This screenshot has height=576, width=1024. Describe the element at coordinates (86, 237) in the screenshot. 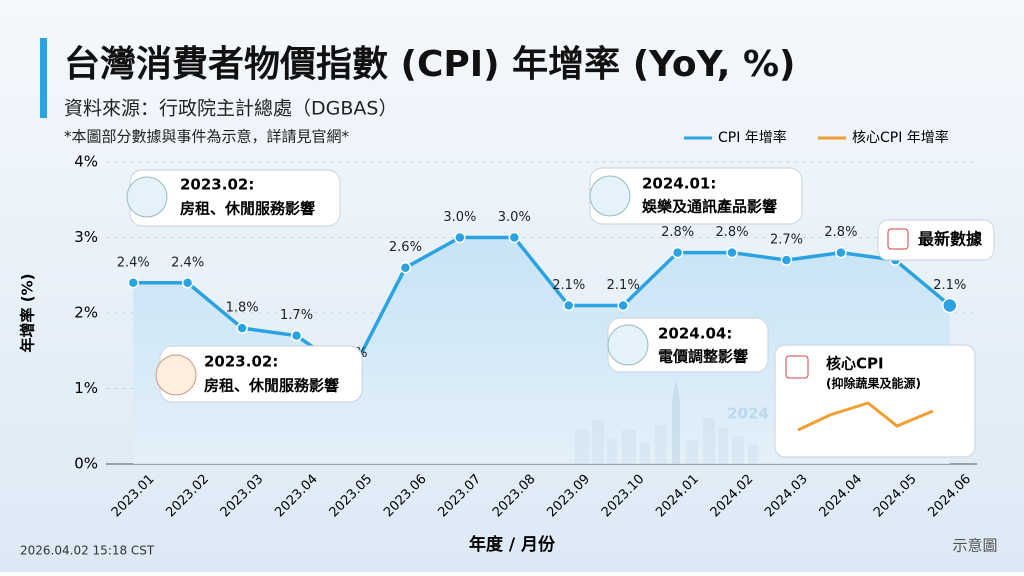

I see `y-tick-label: 3%` at that location.